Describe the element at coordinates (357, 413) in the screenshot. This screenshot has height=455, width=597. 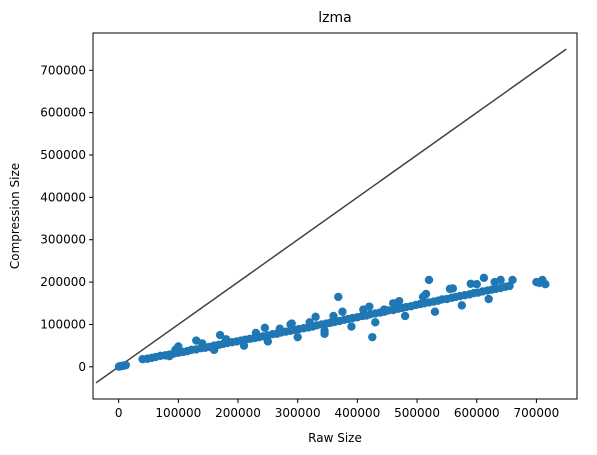
I see `x-tick-label: 400000` at that location.